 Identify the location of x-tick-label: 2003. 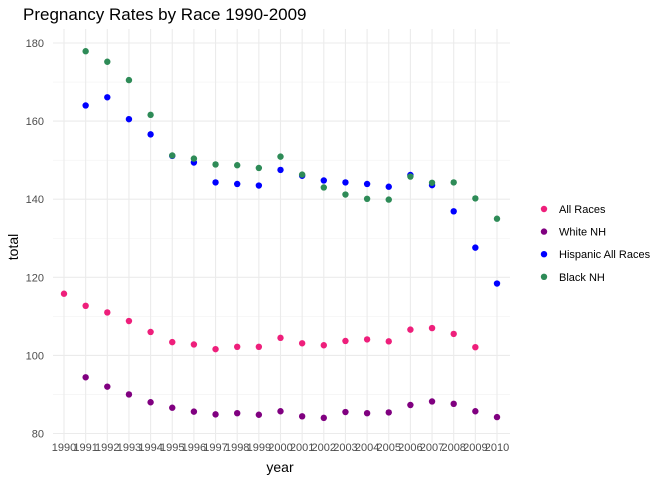
(345, 448).